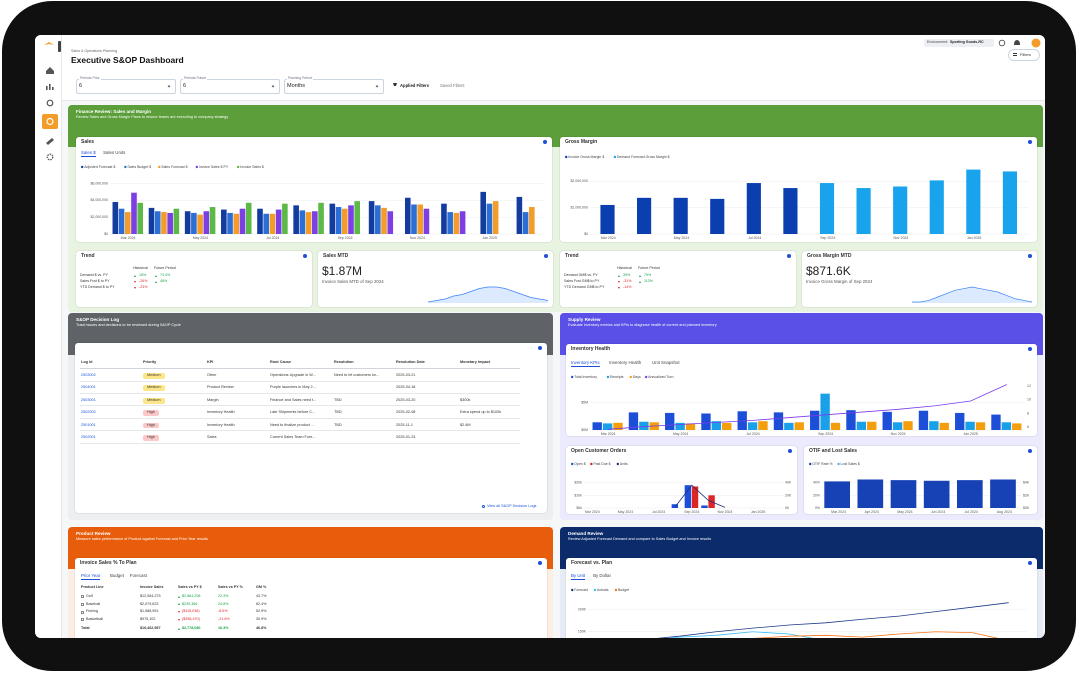  Describe the element at coordinates (617, 377) in the screenshot. I see `legend-label: Receipts` at that location.